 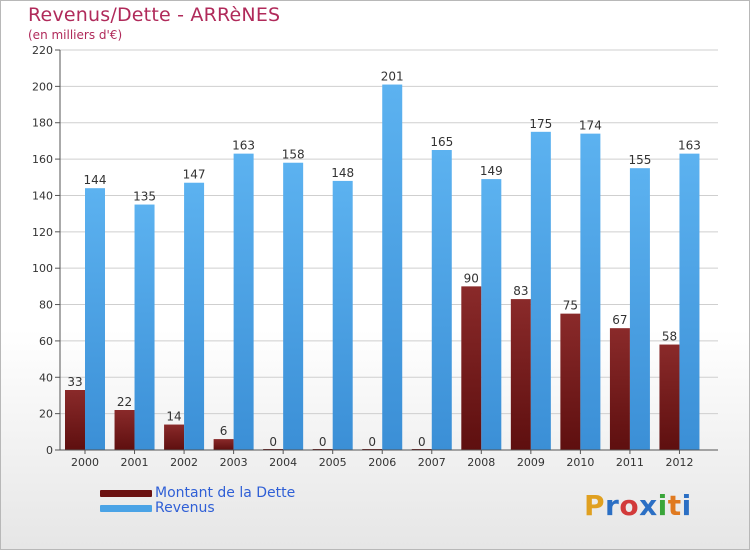 What do you see at coordinates (49, 450) in the screenshot?
I see `y-tick-label: 0` at bounding box center [49, 450].